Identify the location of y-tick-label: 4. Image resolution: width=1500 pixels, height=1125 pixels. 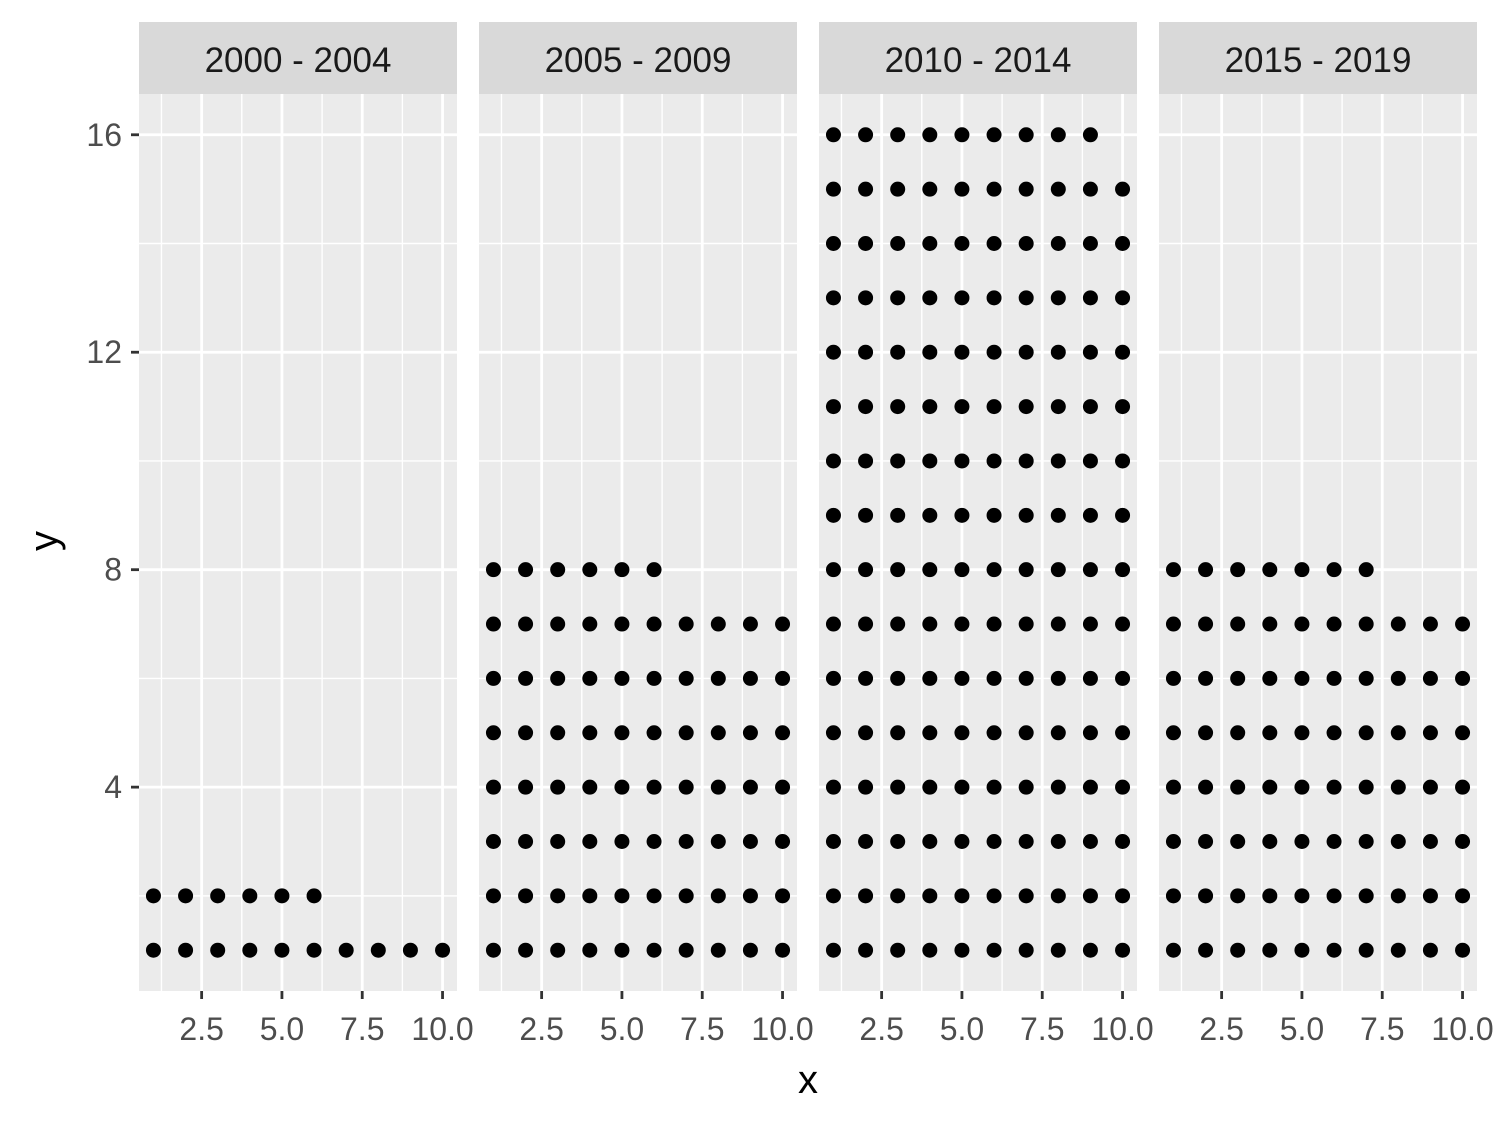
(113, 787).